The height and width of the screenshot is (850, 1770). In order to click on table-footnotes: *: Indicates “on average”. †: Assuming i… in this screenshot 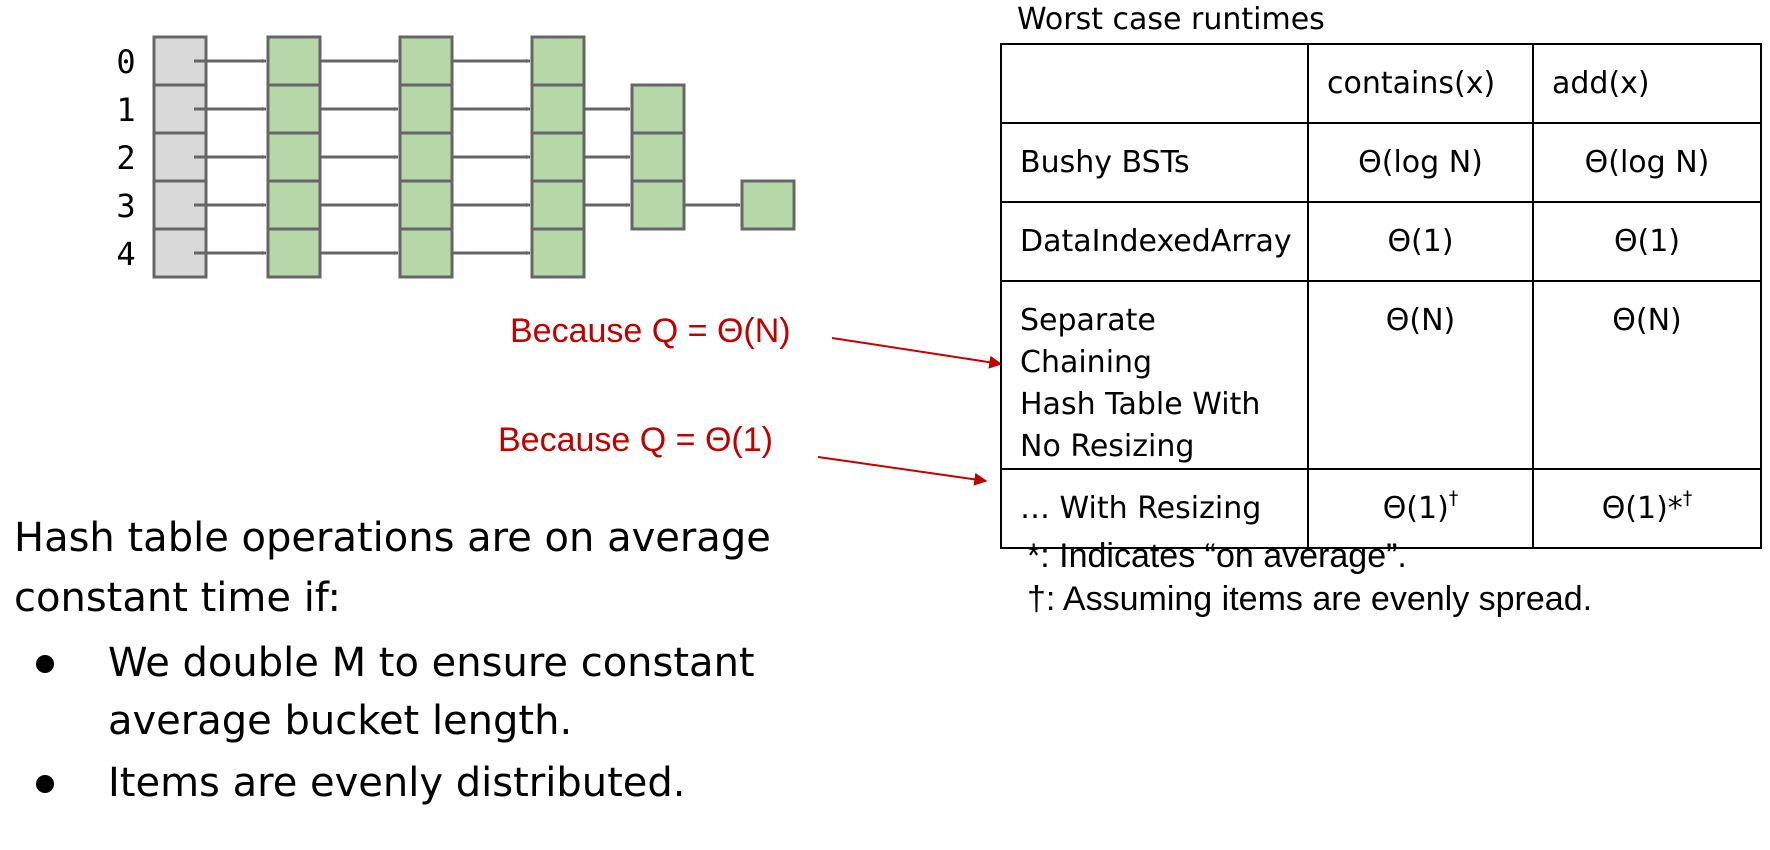, I will do `click(1309, 578)`.